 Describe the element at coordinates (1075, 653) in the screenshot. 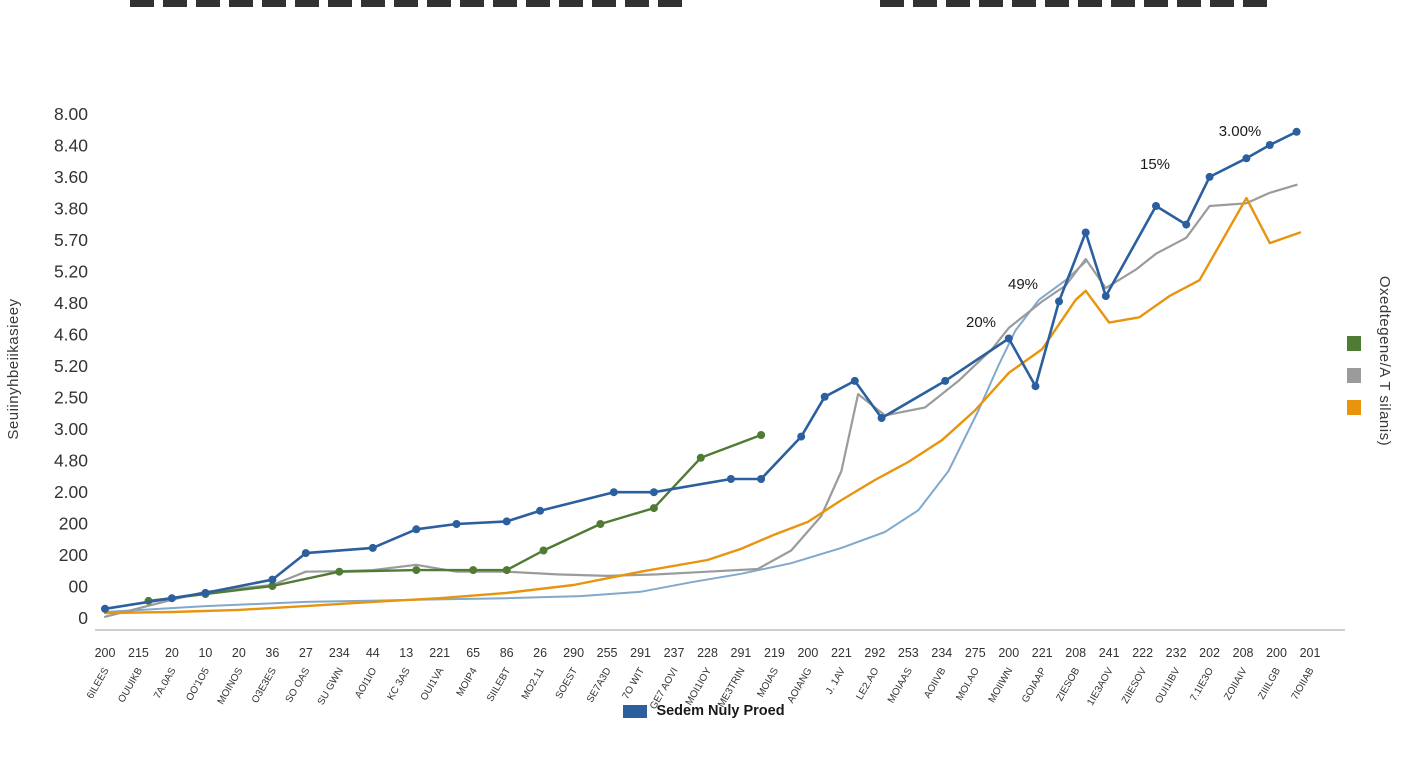

I see `x-axis-label: 208` at that location.